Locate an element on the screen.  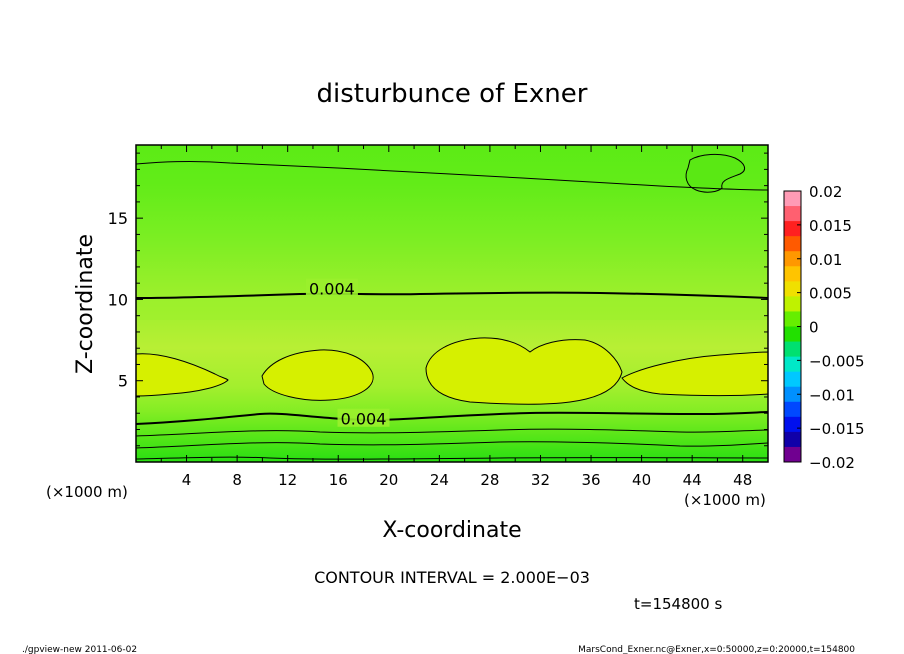
contour-labels: 0.004 0.004 is located at coordinates (347, 353).